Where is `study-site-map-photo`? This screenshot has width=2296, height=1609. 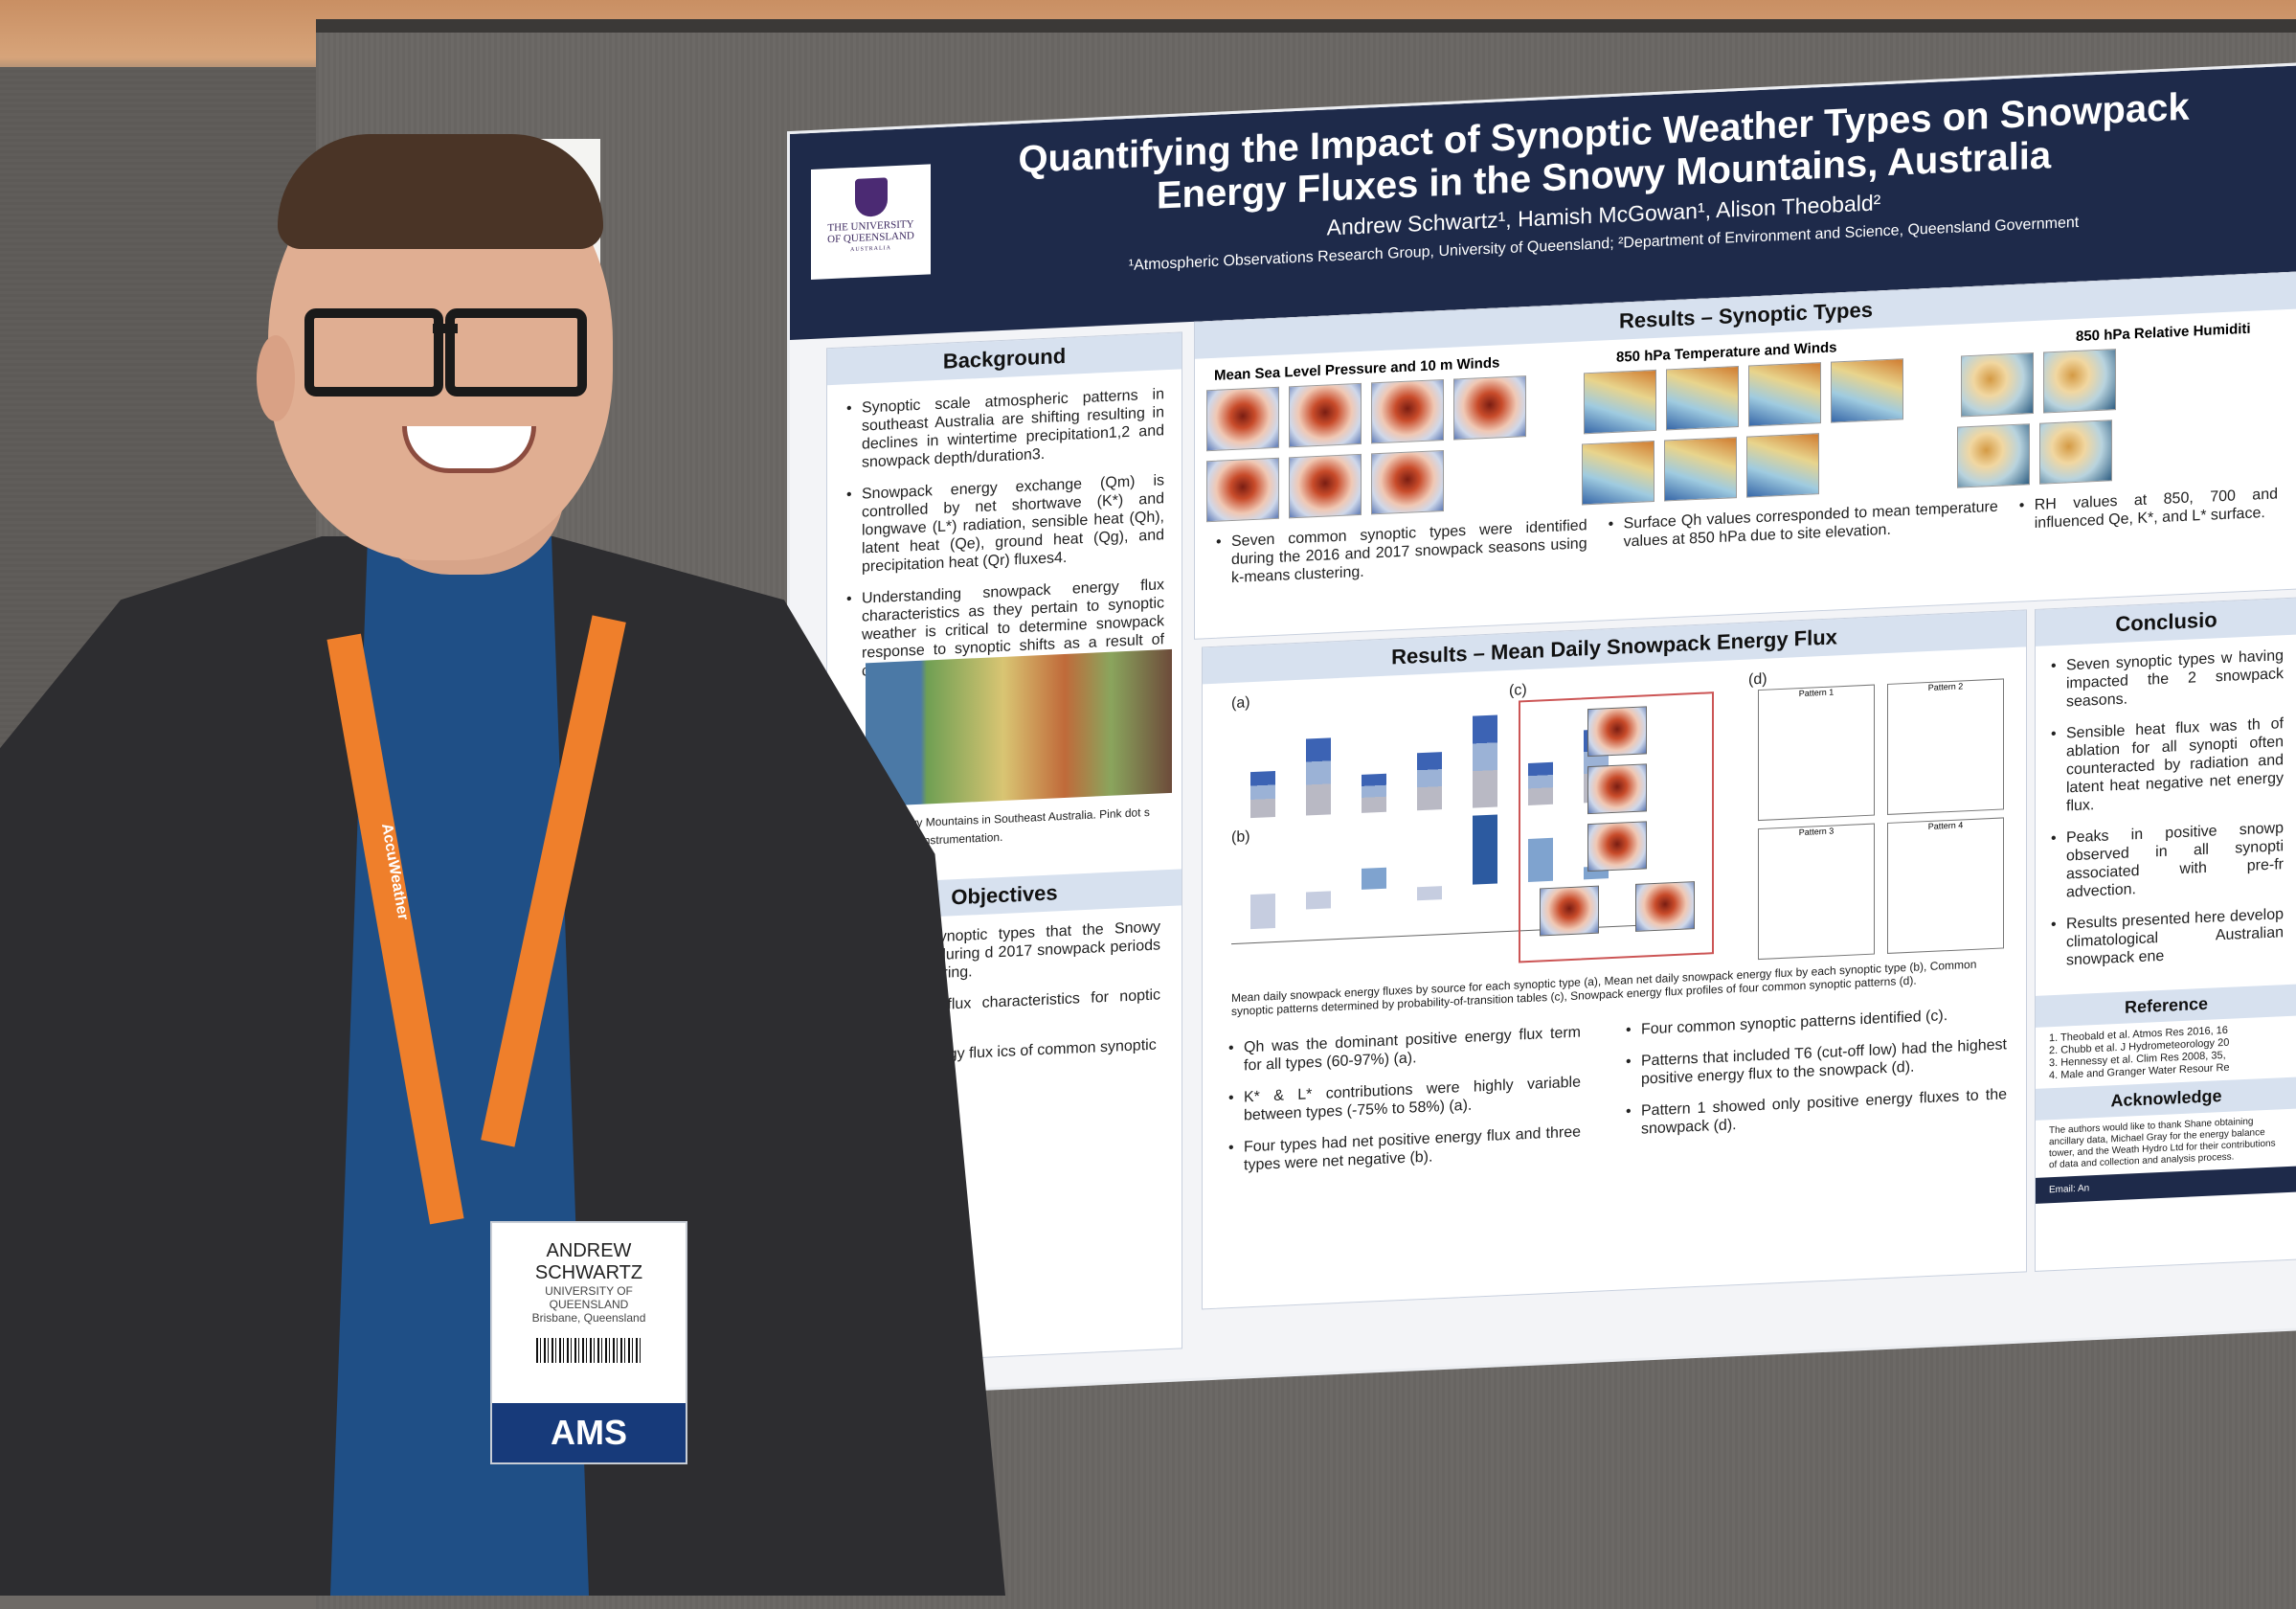
study-site-map-photo is located at coordinates (1019, 727).